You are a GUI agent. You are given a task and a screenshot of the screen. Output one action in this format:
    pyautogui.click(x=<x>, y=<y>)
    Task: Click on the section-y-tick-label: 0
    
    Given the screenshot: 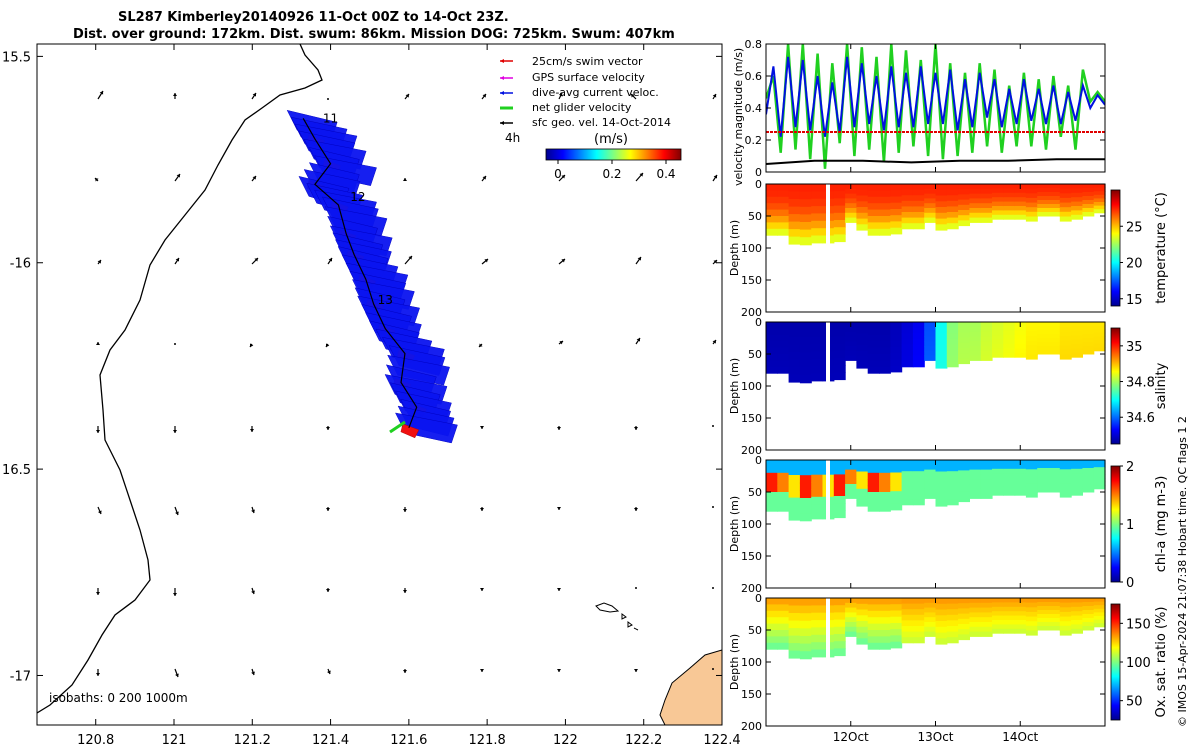 What is the action you would take?
    pyautogui.click(x=758, y=598)
    